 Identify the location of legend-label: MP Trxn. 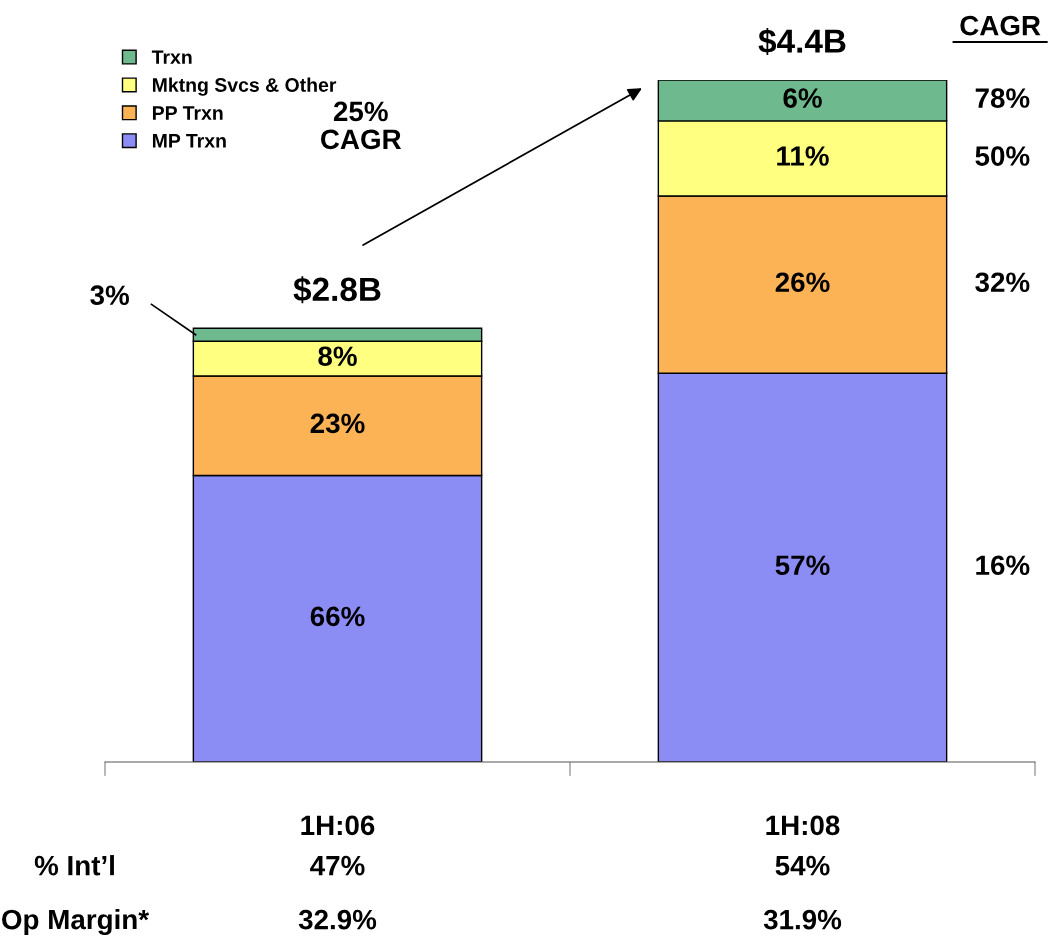
(189, 141).